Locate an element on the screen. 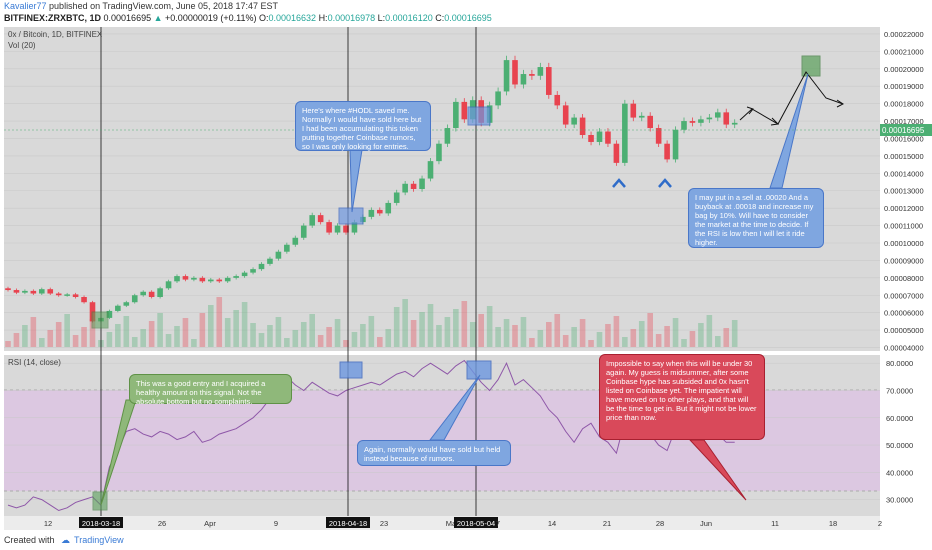 This screenshot has width=932, height=550. open-value: 0.00016632 is located at coordinates (292, 18).